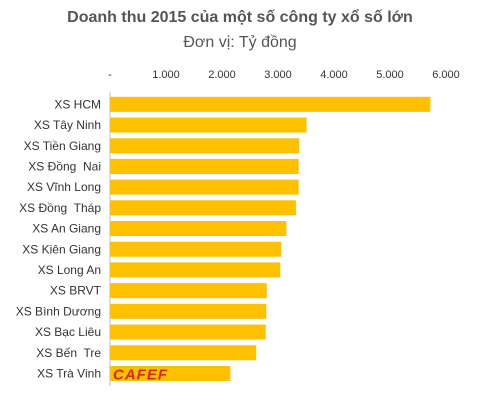 This screenshot has height=401, width=480. I want to click on x-tick-label: 2.000, so click(222, 75).